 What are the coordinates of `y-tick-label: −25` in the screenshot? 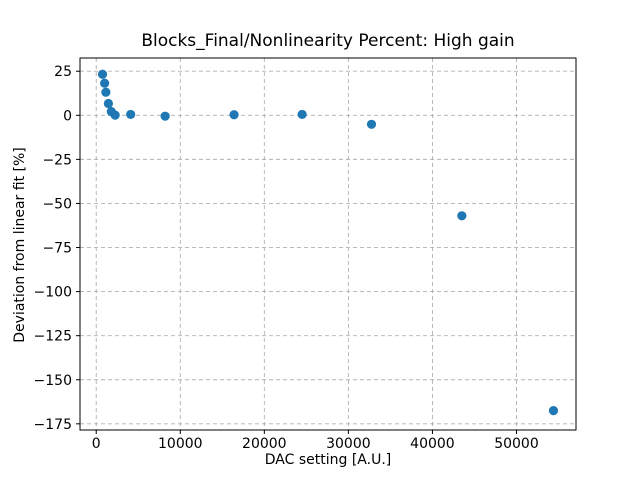 It's located at (57, 160).